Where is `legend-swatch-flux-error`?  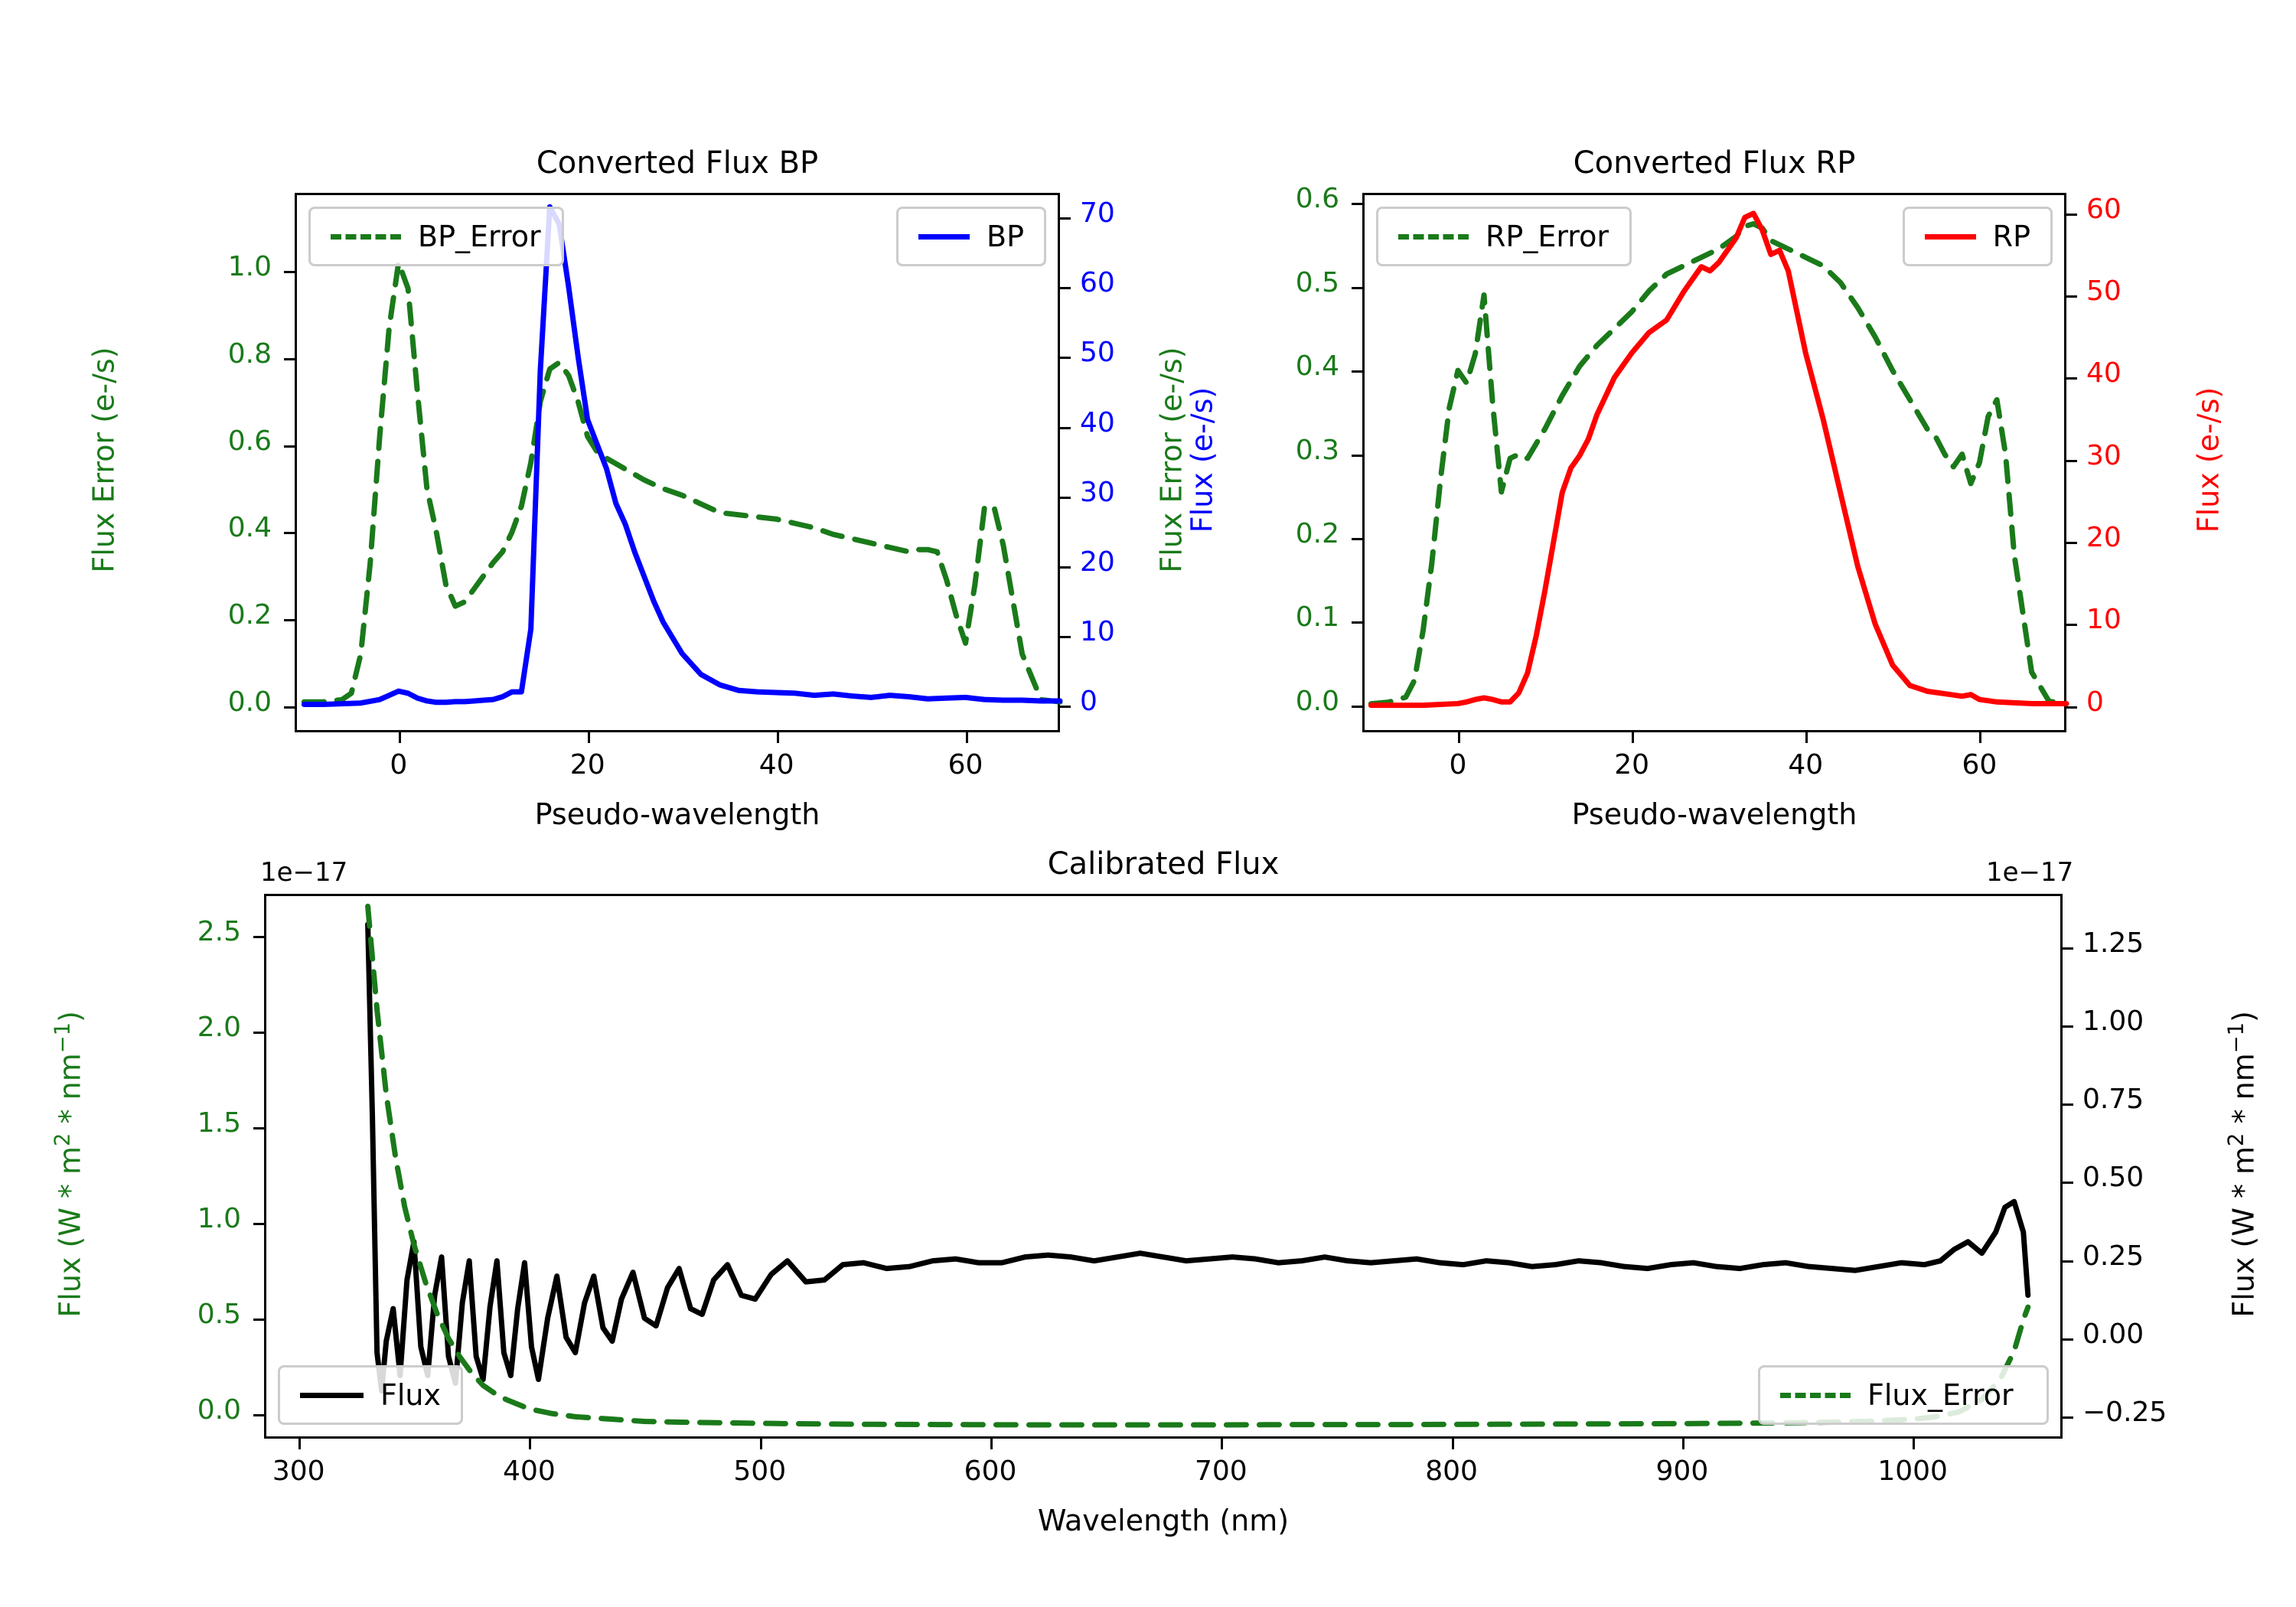
legend-swatch-flux-error is located at coordinates (1815, 1395).